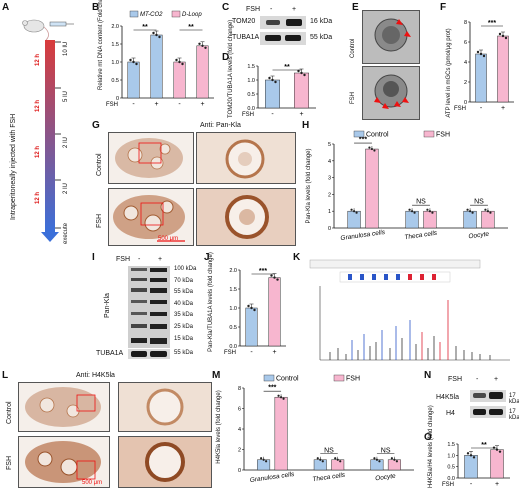 This screenshot has height=491, width=519. Describe the element at coordinates (428, 437) in the screenshot. I see `panel-letter-o: O` at that location.